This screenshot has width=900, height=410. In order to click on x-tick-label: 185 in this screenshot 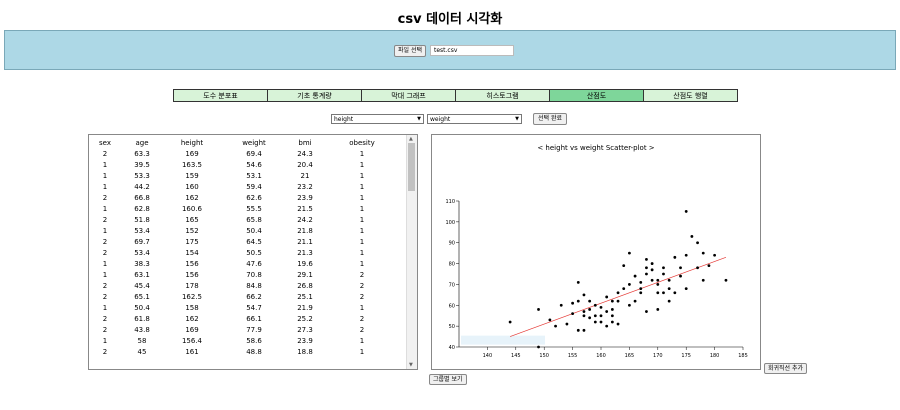, I will do `click(743, 356)`.